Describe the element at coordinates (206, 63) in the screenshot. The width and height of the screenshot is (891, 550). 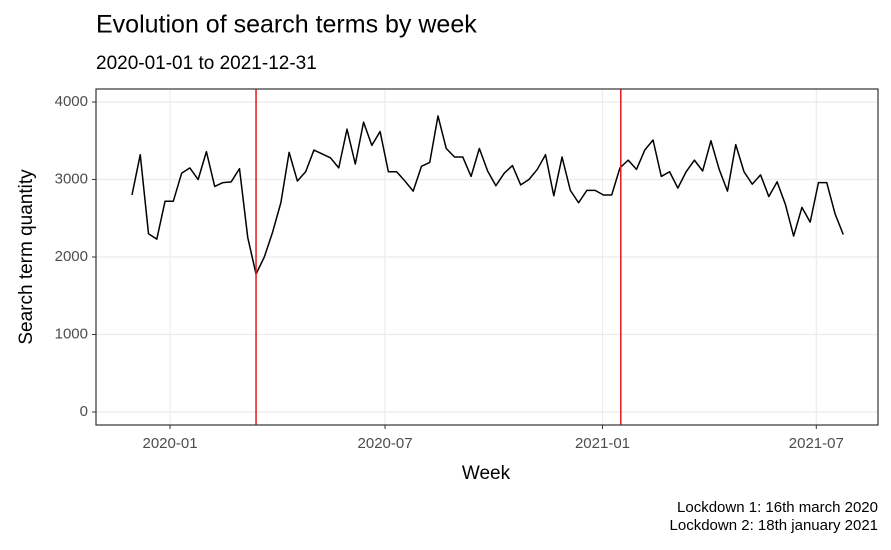
I see `chart-subtitle: 2020-01-01 to 2021-12-31` at that location.